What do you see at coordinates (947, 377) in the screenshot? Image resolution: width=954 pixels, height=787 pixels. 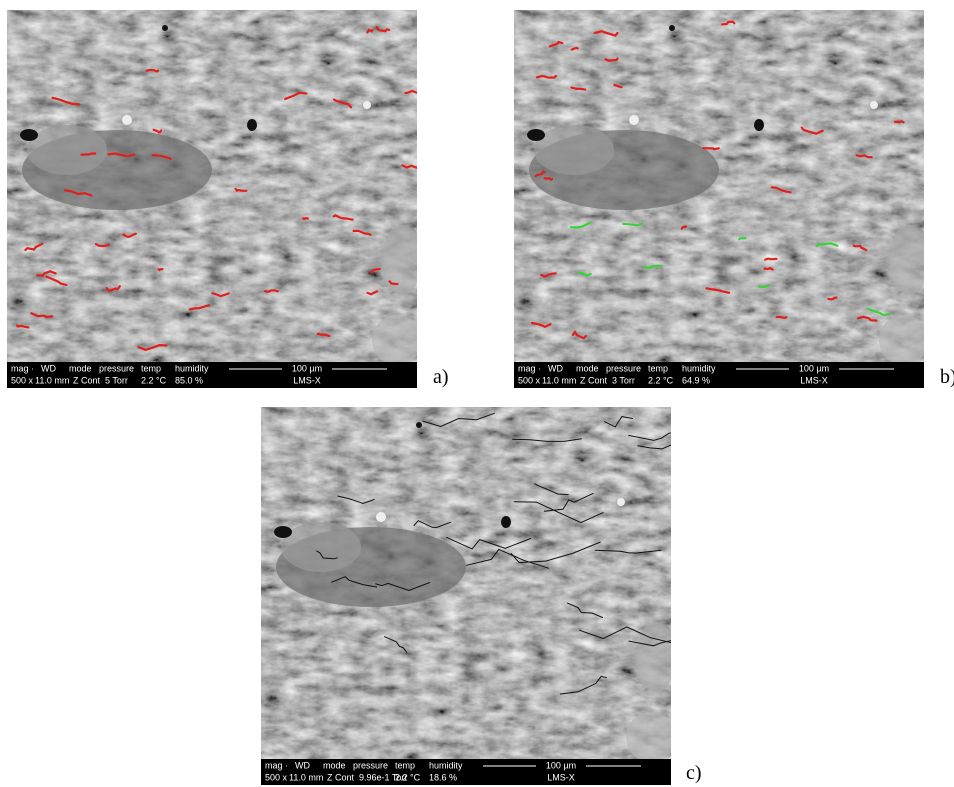 I see `panel-label: b)` at bounding box center [947, 377].